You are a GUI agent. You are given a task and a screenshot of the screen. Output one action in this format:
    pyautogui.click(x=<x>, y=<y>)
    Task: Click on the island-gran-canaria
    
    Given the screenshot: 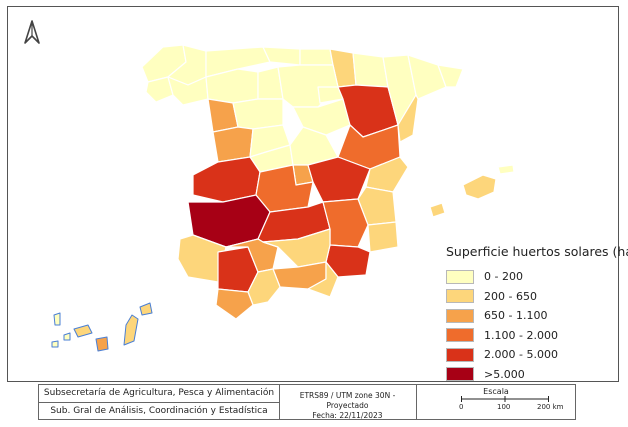 What is the action you would take?
    pyautogui.click(x=102, y=344)
    